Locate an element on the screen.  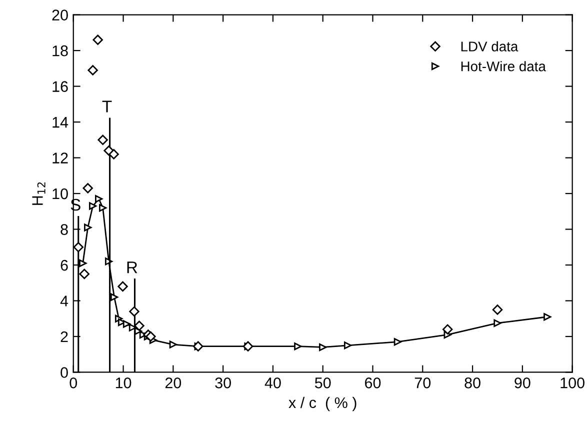
y-tick-label: 20 is located at coordinates (60, 15).